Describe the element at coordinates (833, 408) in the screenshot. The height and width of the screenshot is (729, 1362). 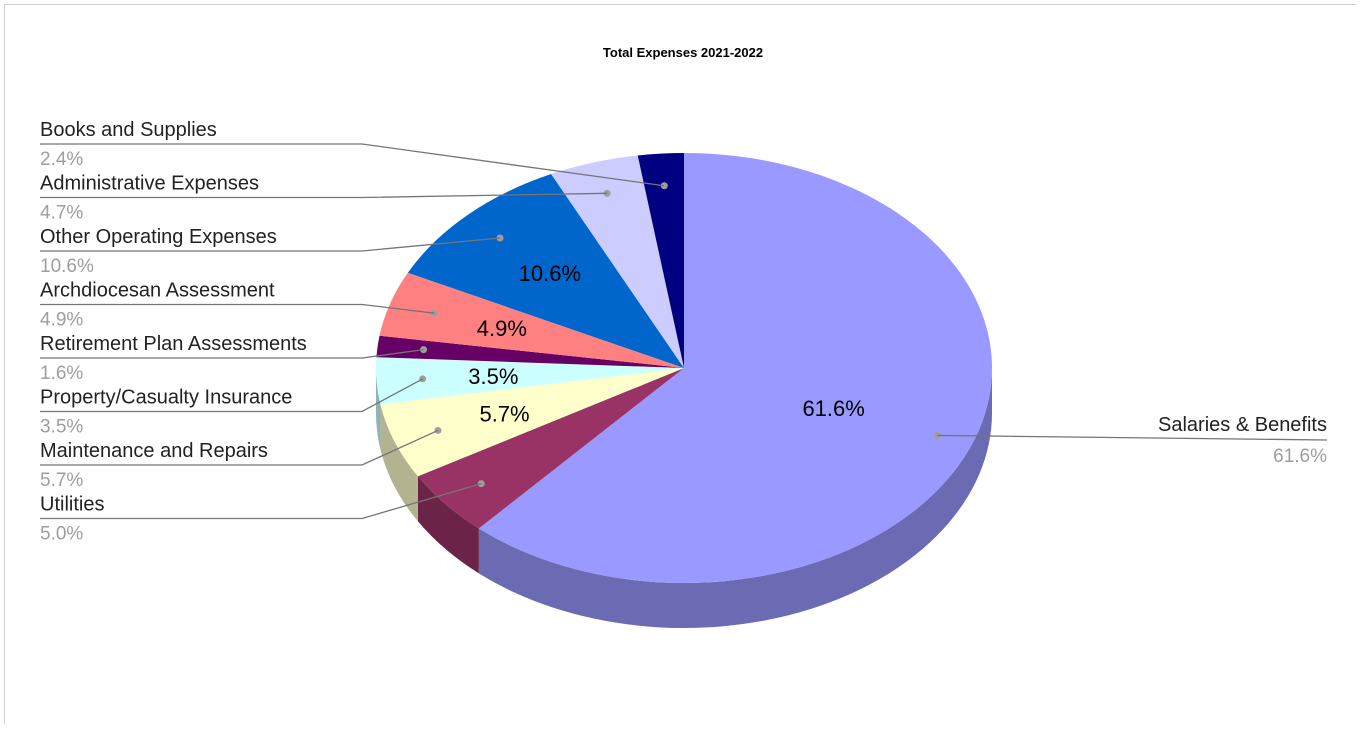
I see `value-label-0: 61.6%` at that location.